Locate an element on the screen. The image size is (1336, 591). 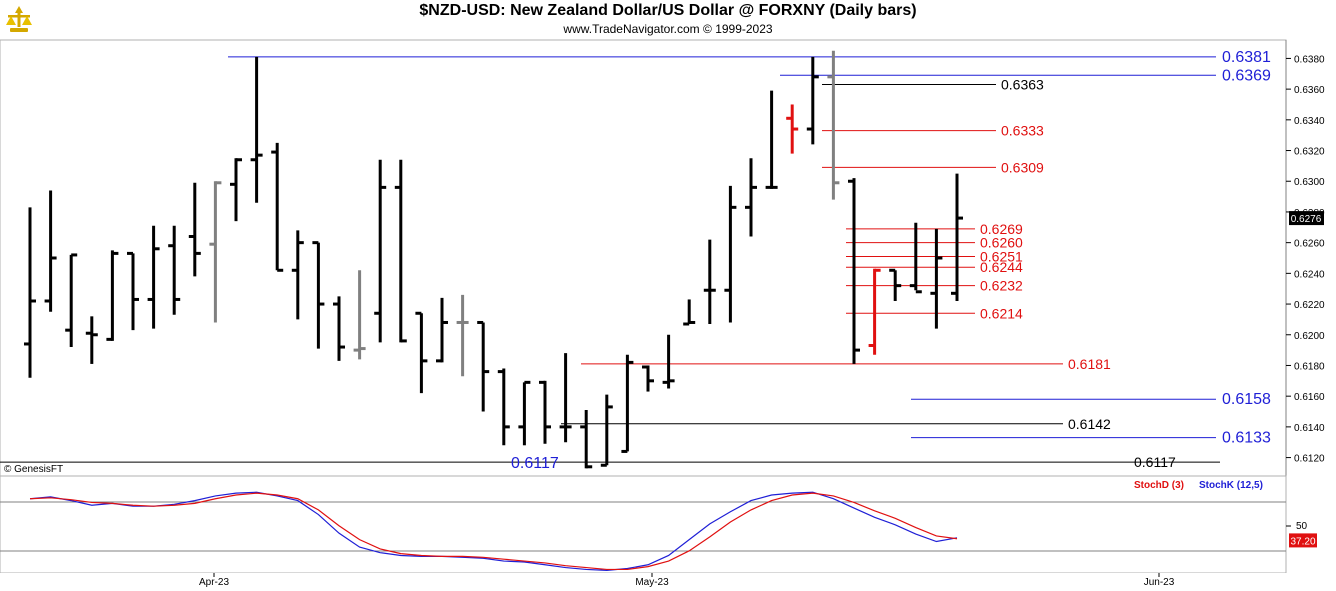
y-tick-label: 0.6180 is located at coordinates (1309, 366).